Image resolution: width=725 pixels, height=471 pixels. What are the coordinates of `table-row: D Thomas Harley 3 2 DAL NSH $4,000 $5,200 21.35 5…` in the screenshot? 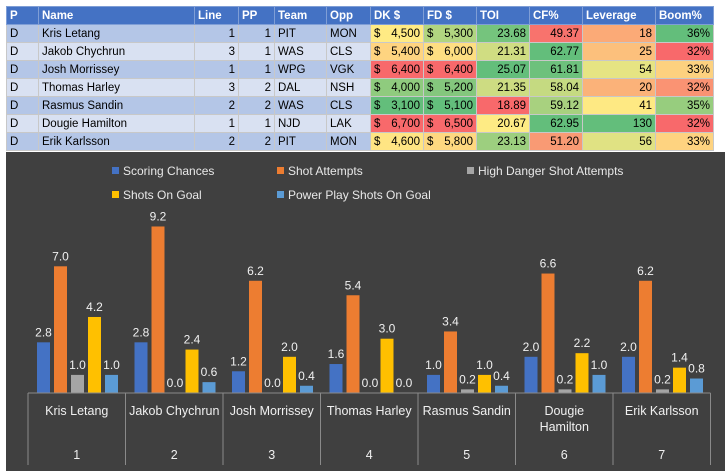 It's located at (360, 87).